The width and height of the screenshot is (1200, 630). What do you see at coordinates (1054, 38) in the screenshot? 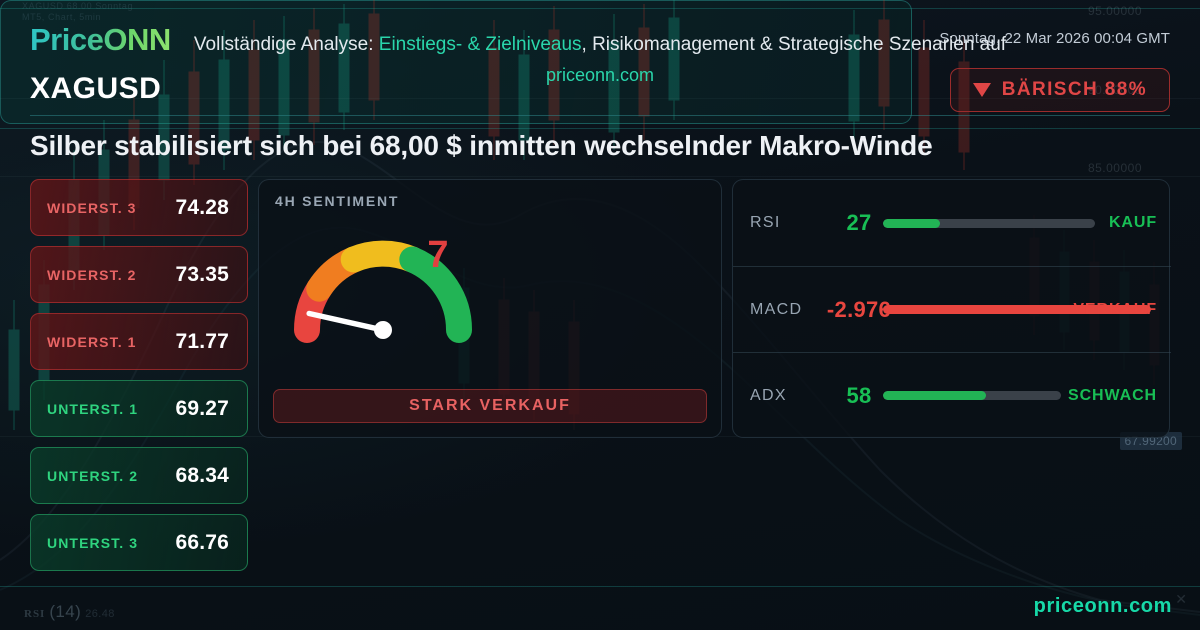
I see `timestamp: Sonntag, 22 Mar 2026 00:04 GMT` at bounding box center [1054, 38].